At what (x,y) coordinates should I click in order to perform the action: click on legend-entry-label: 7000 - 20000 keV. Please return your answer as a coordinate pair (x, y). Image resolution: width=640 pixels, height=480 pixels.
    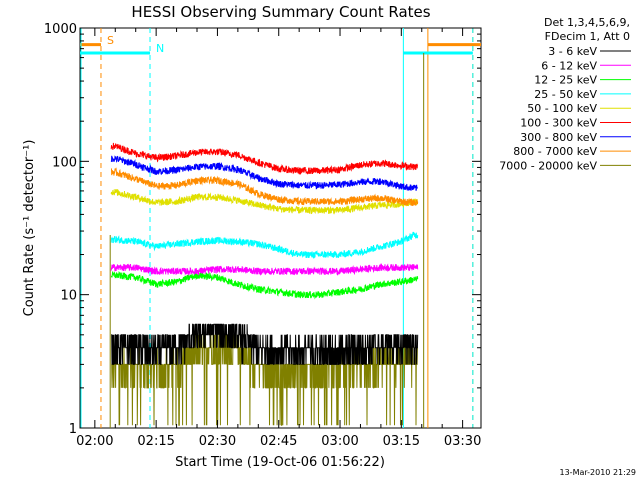
    Looking at the image, I should click on (548, 165).